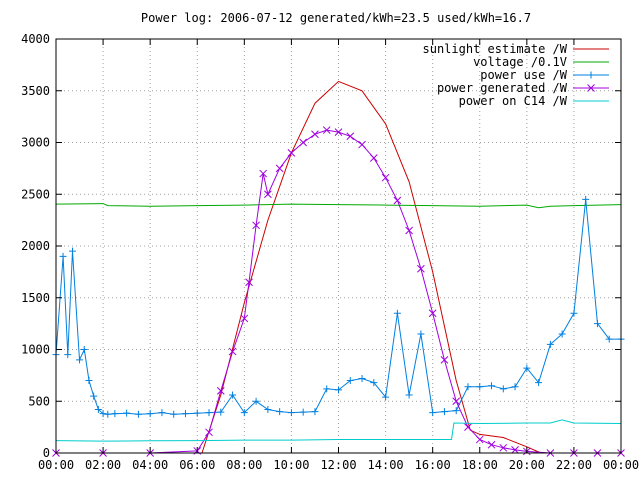 Image resolution: width=640 pixels, height=480 pixels. What do you see at coordinates (150, 465) in the screenshot?
I see `x-tick-label: 04:00` at bounding box center [150, 465].